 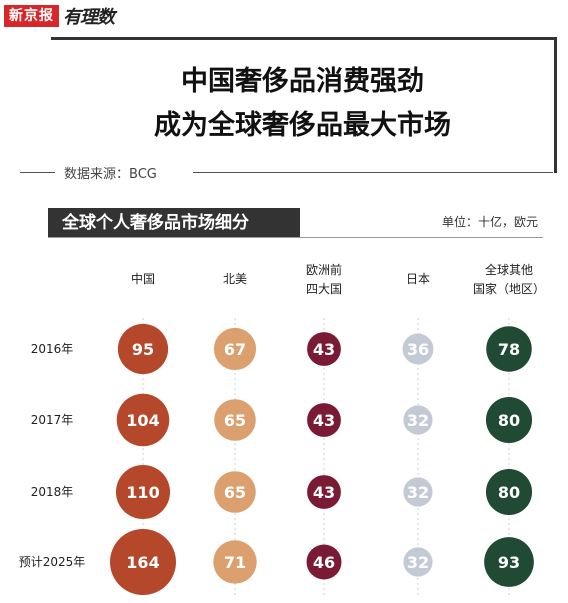 I want to click on column-header: 欧洲前, so click(x=324, y=269).